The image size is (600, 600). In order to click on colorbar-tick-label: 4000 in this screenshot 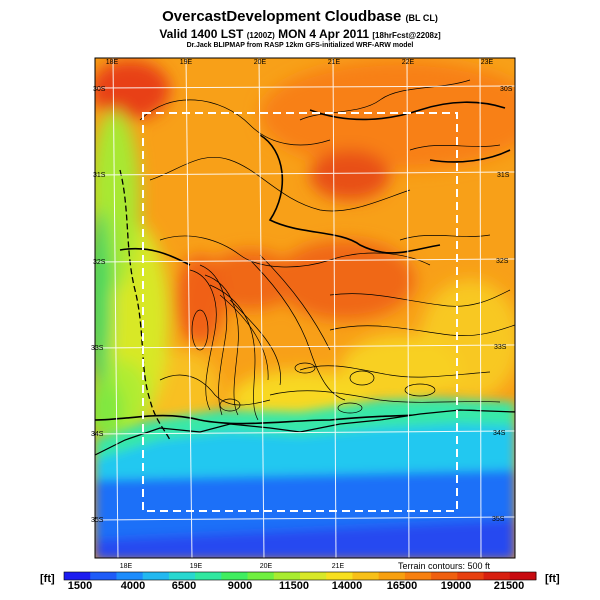, I will do `click(133, 586)`.